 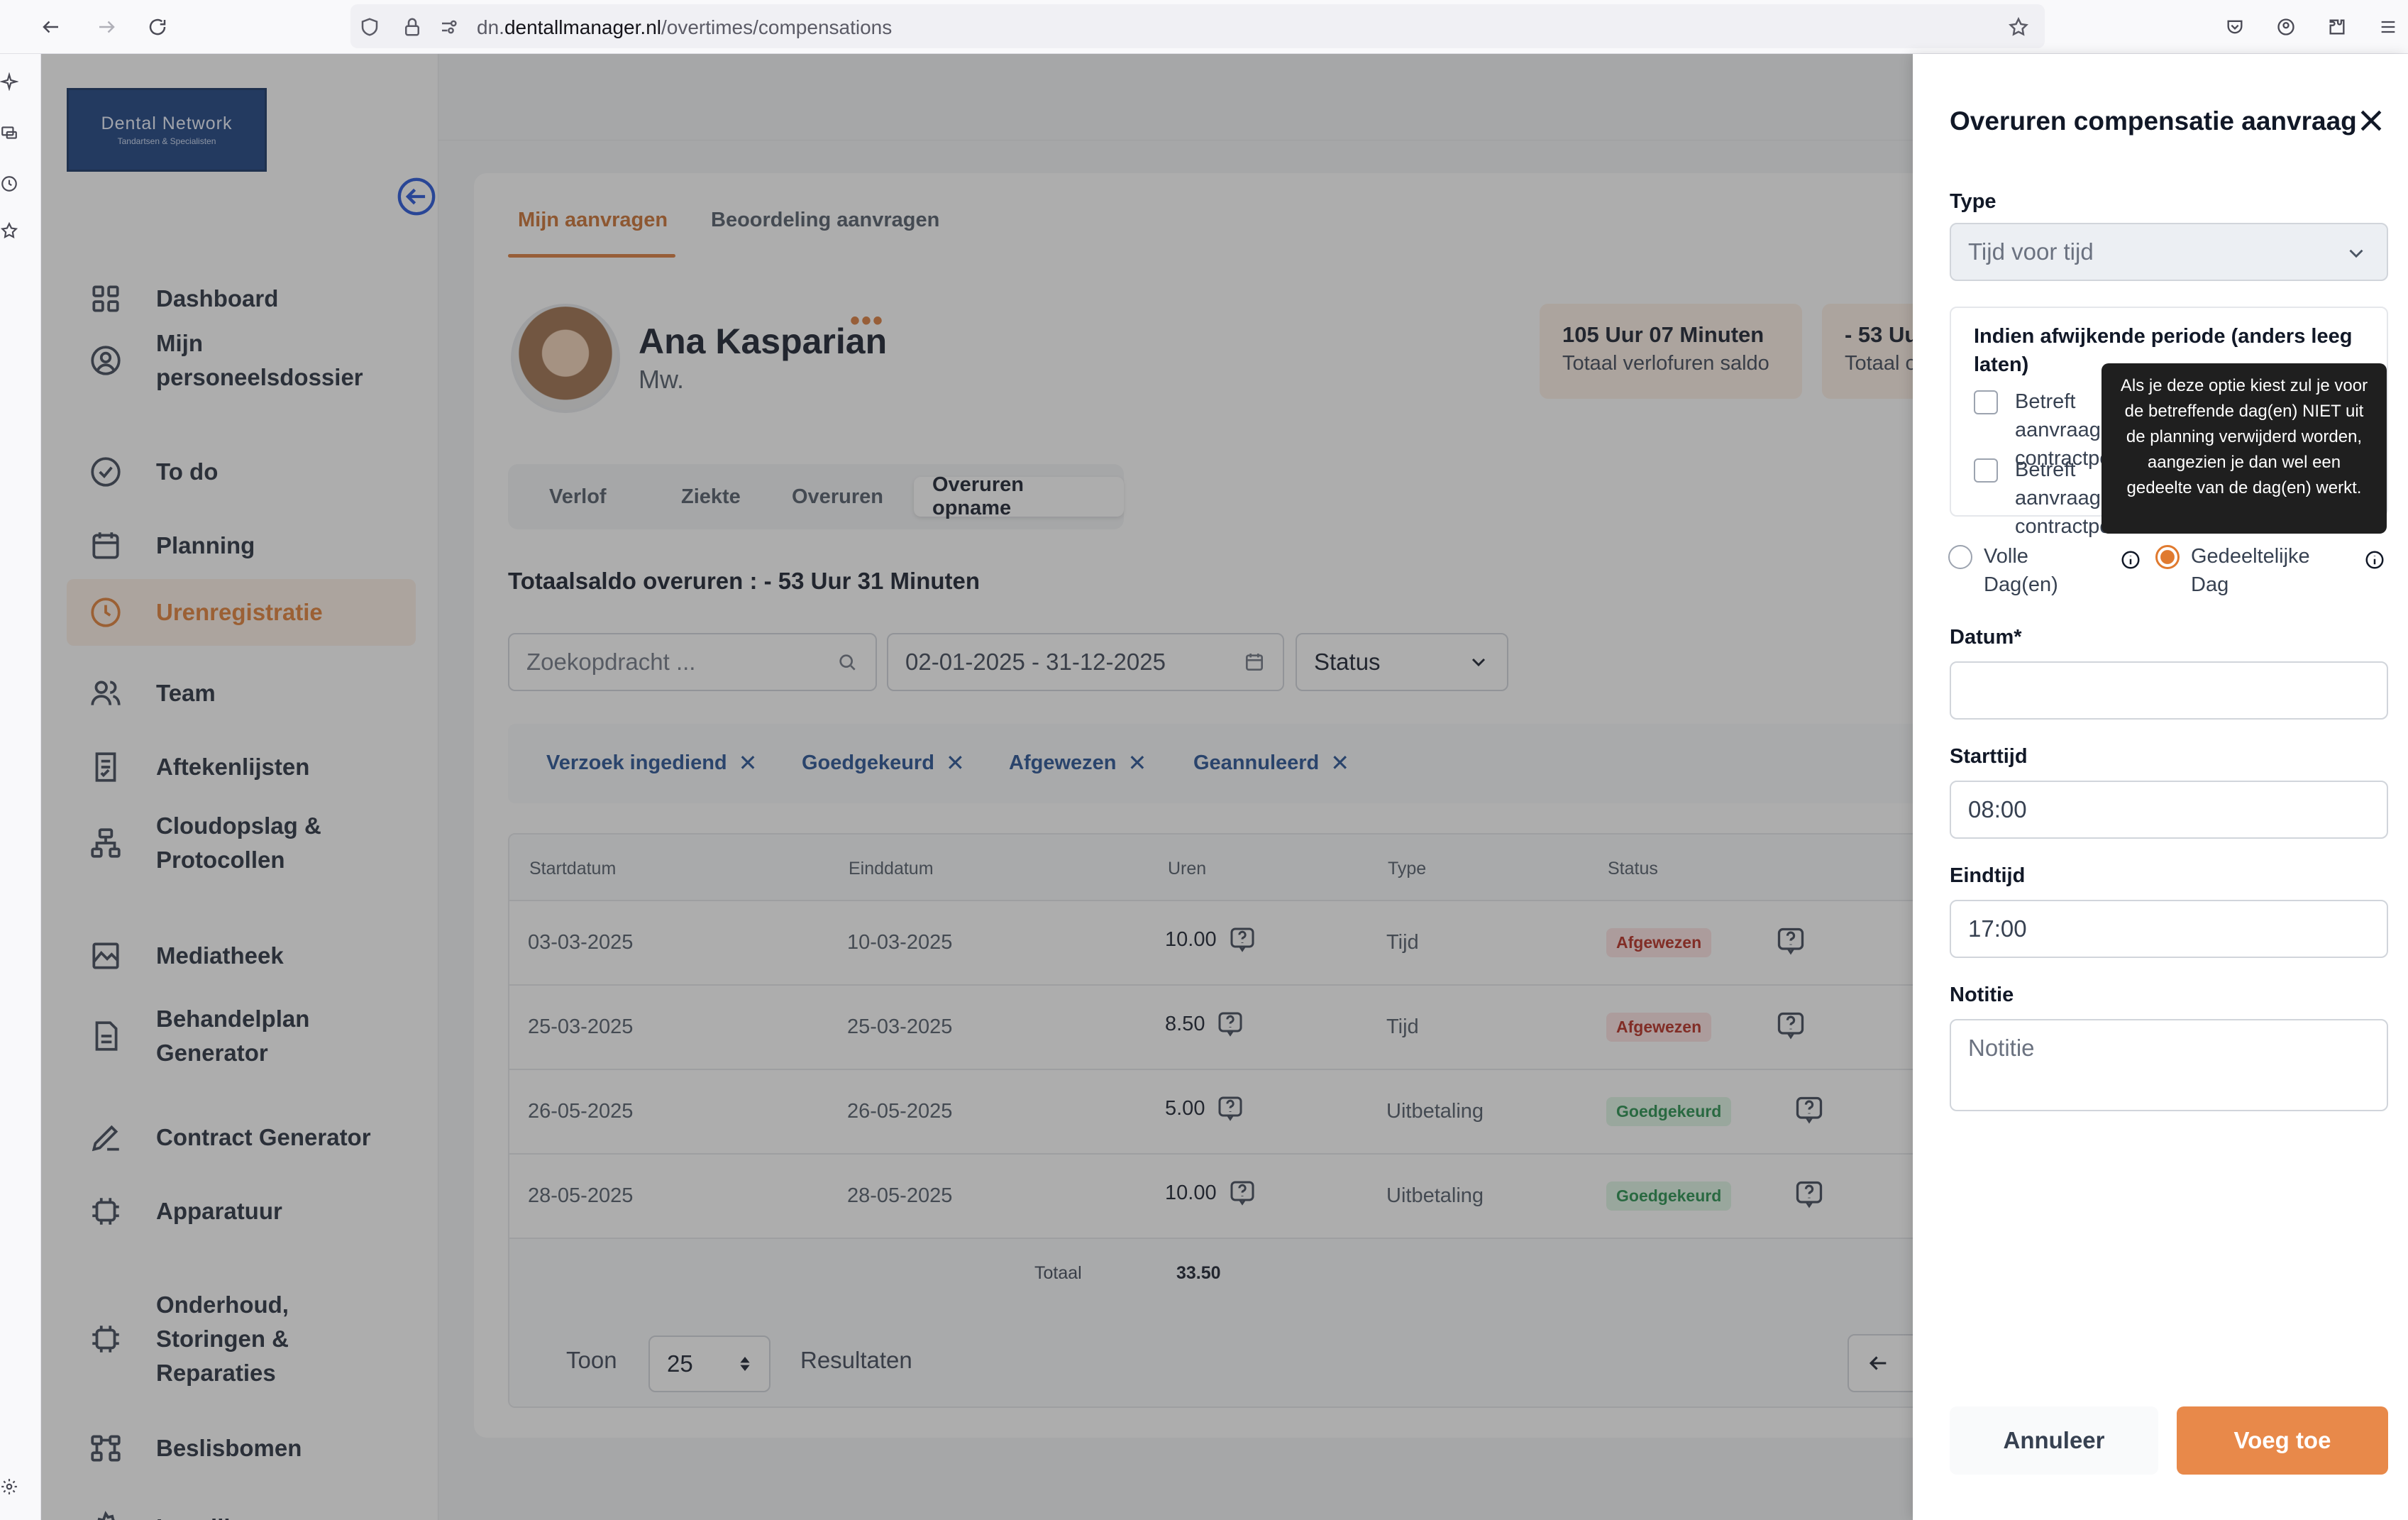 I want to click on table-header: Startdatum Einddatum Uren Type Status, so click(x=1235, y=868).